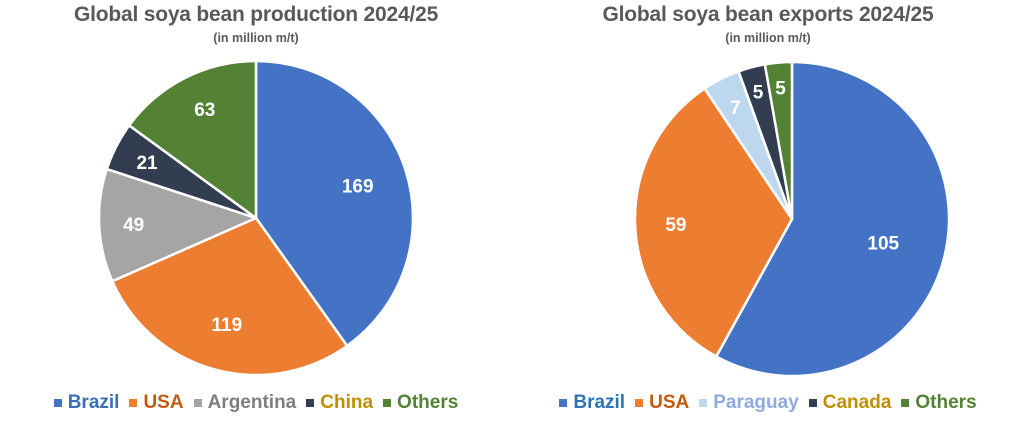  Describe the element at coordinates (133, 225) in the screenshot. I see `data-label: 49` at that location.